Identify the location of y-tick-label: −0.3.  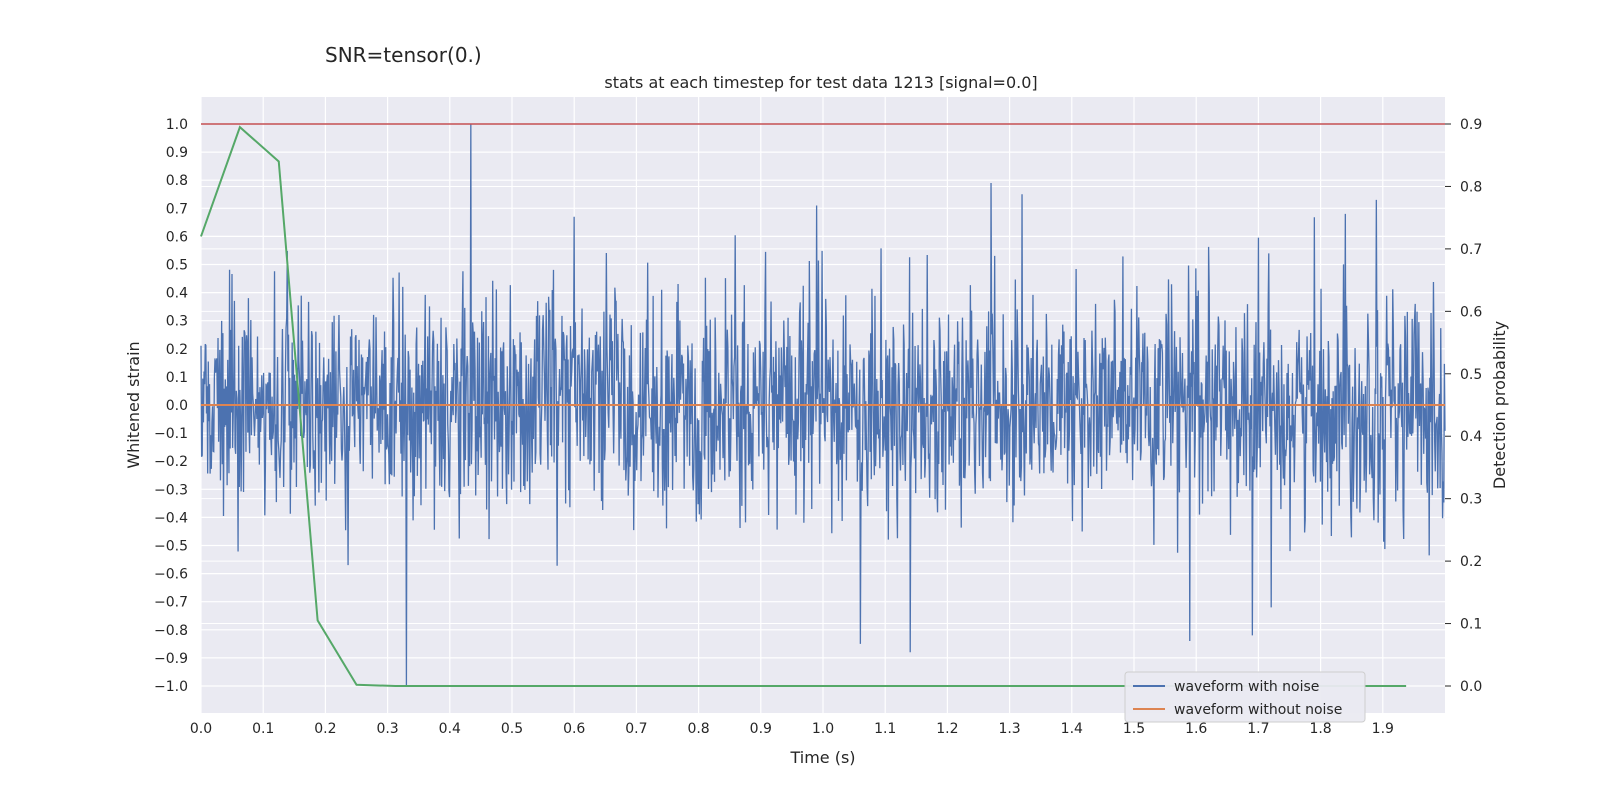
(171, 490).